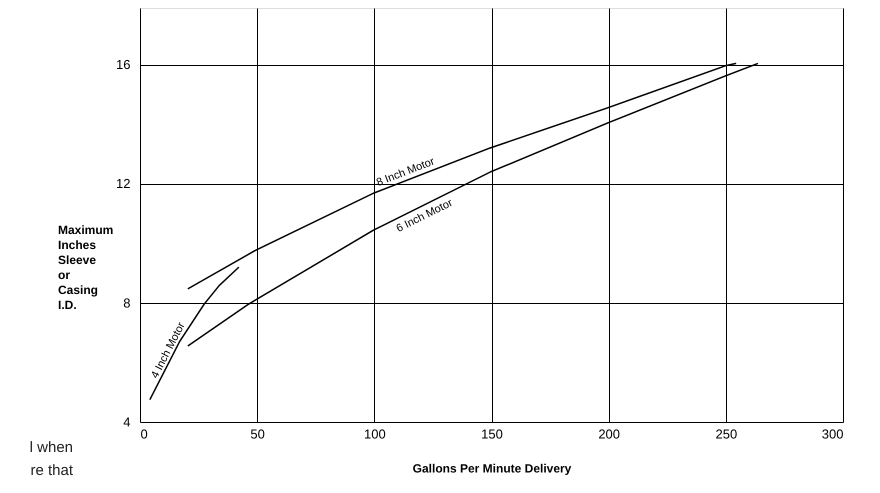 The width and height of the screenshot is (880, 493). What do you see at coordinates (726, 434) in the screenshot?
I see `x-tick-label: 250` at bounding box center [726, 434].